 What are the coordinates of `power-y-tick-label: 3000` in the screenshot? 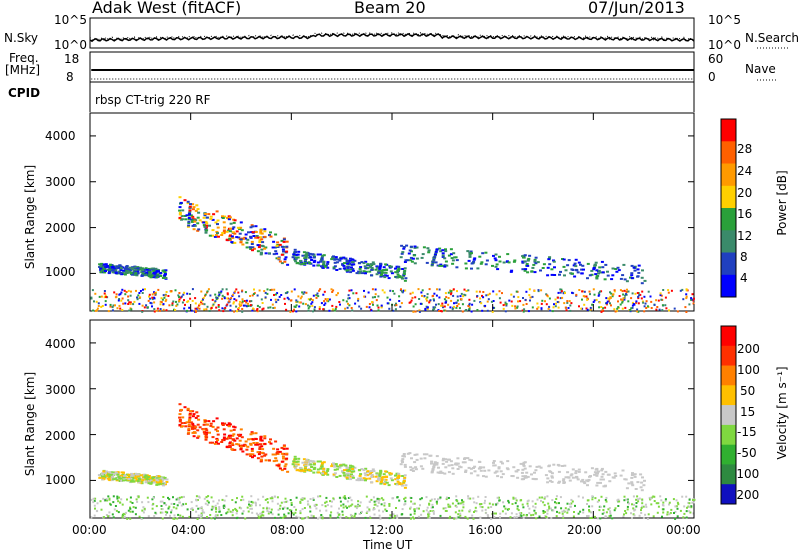 It's located at (60, 182).